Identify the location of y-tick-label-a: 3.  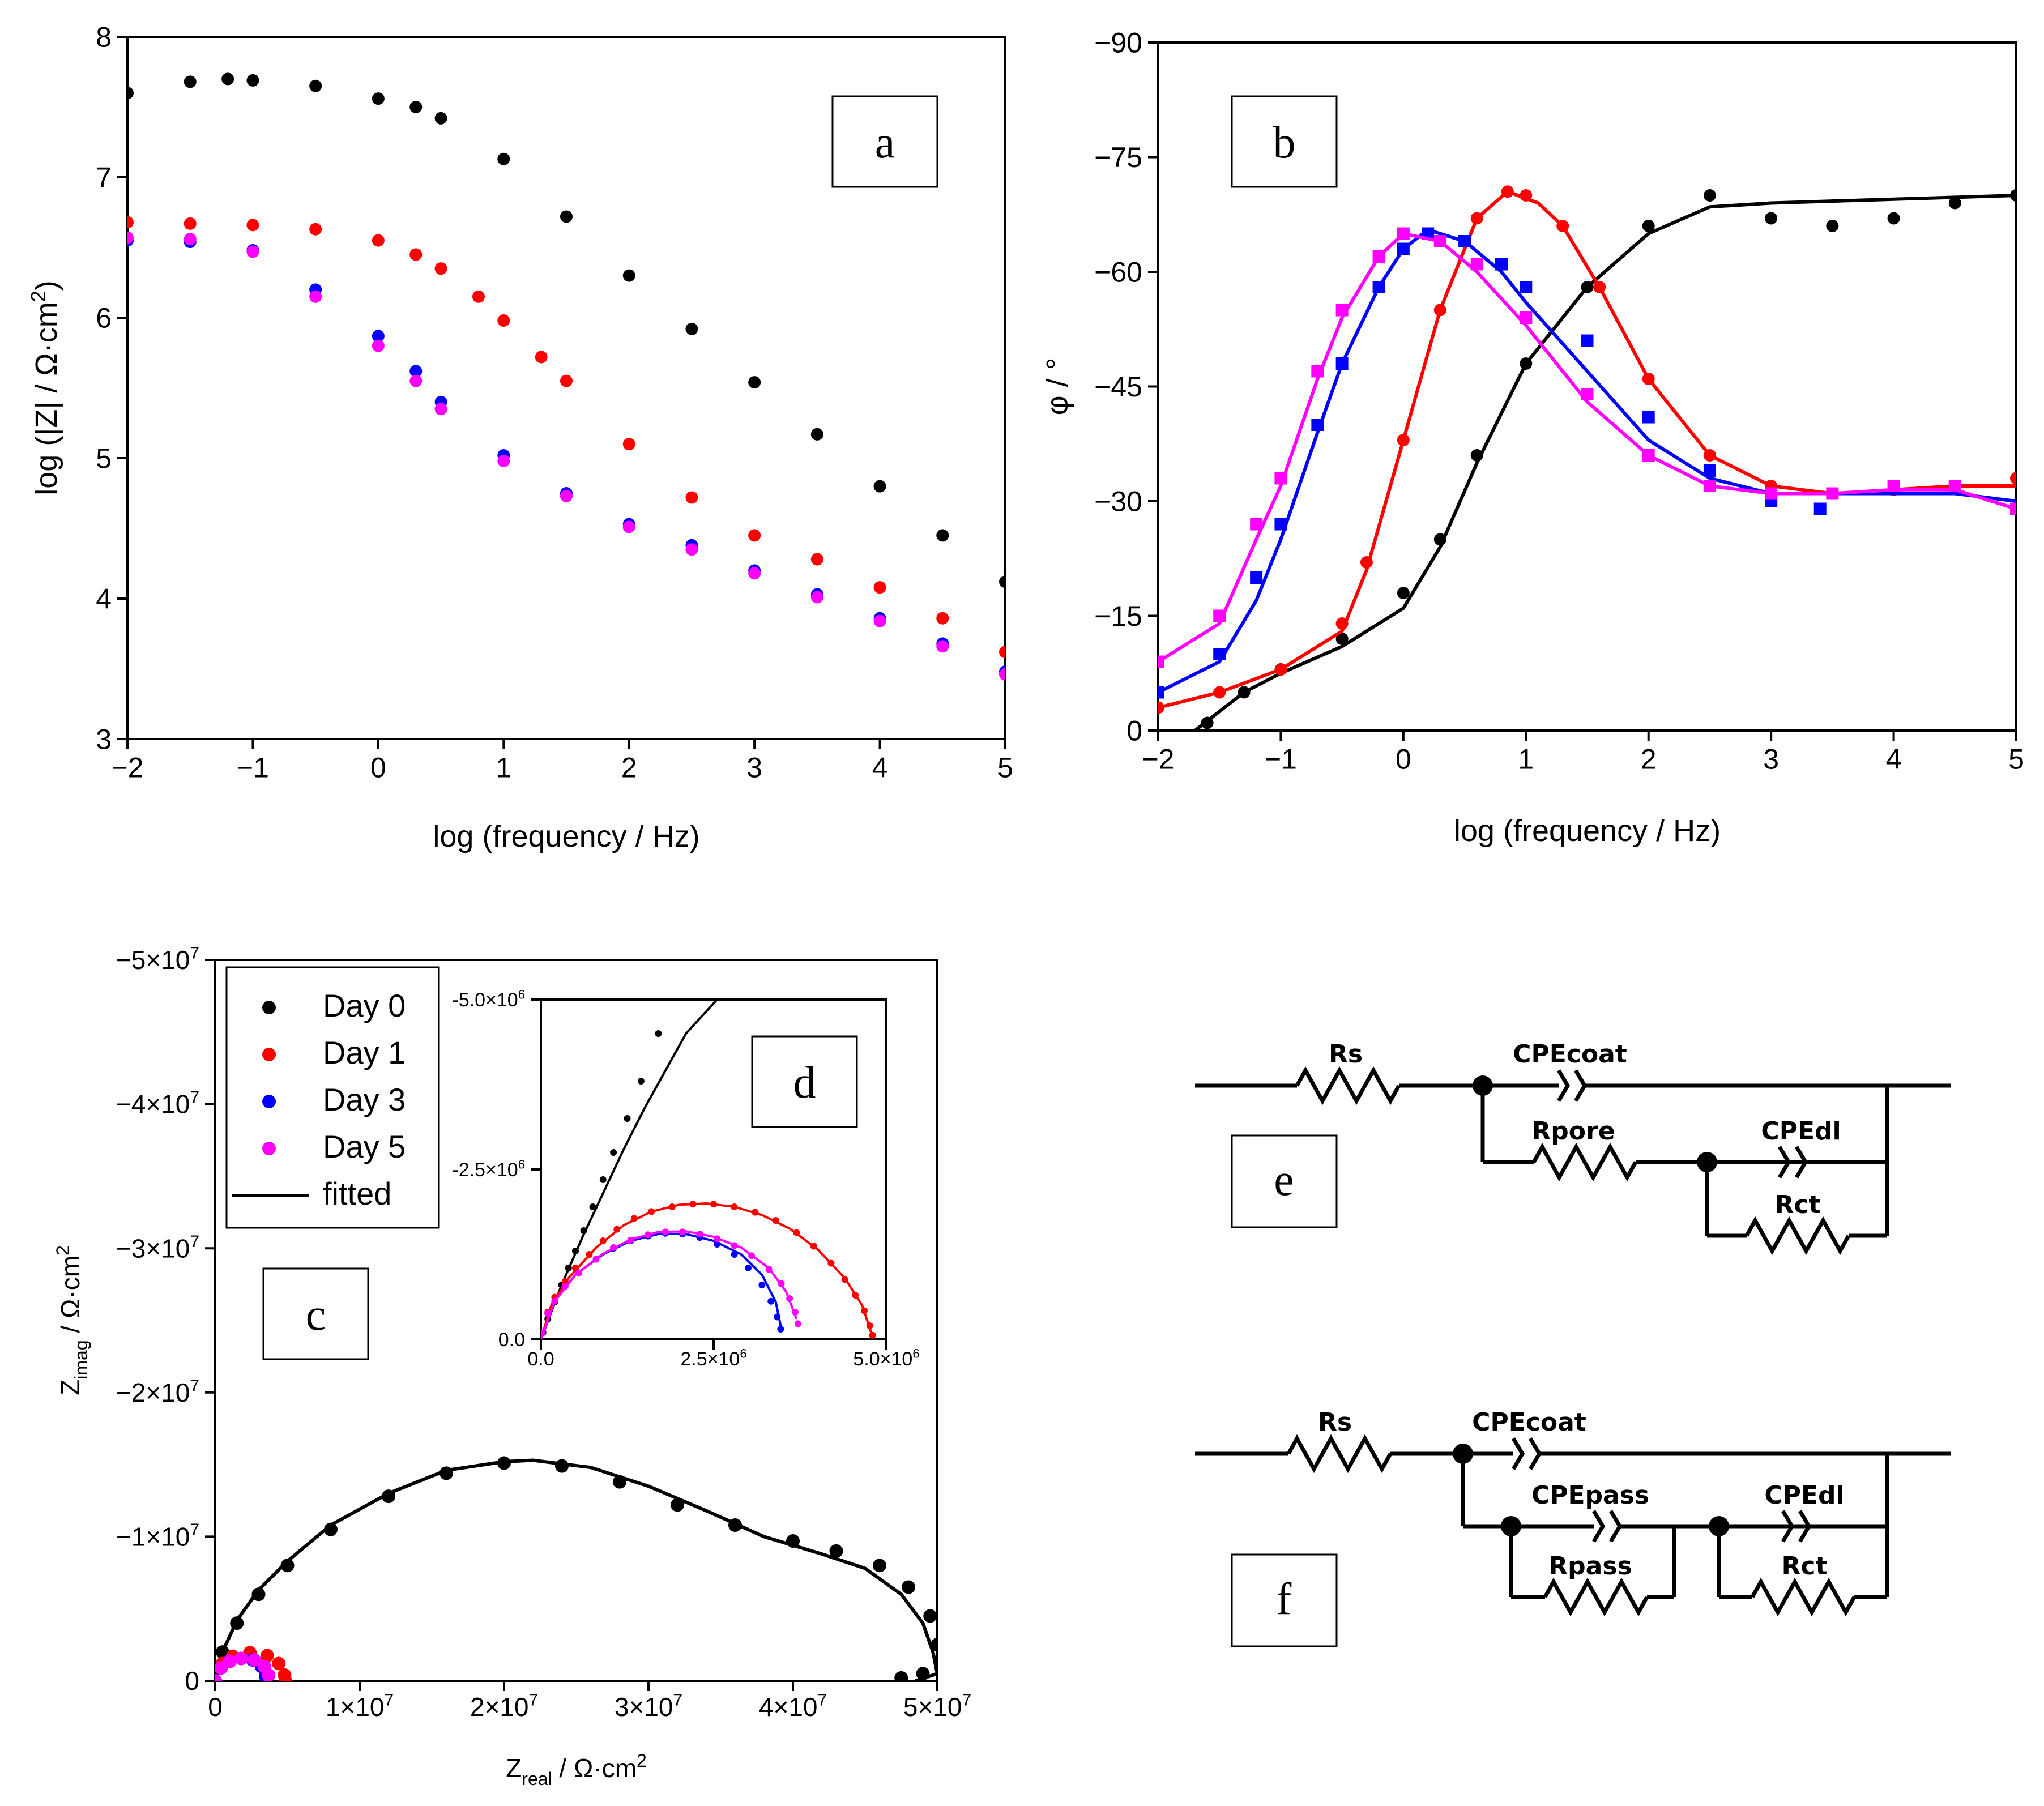
(104, 739).